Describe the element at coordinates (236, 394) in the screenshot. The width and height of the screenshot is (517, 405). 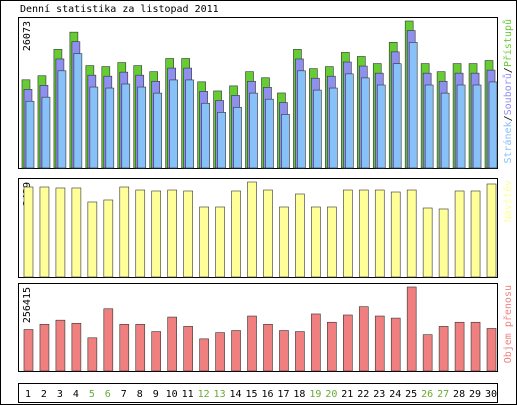
I see `x-tick-label: 14` at that location.